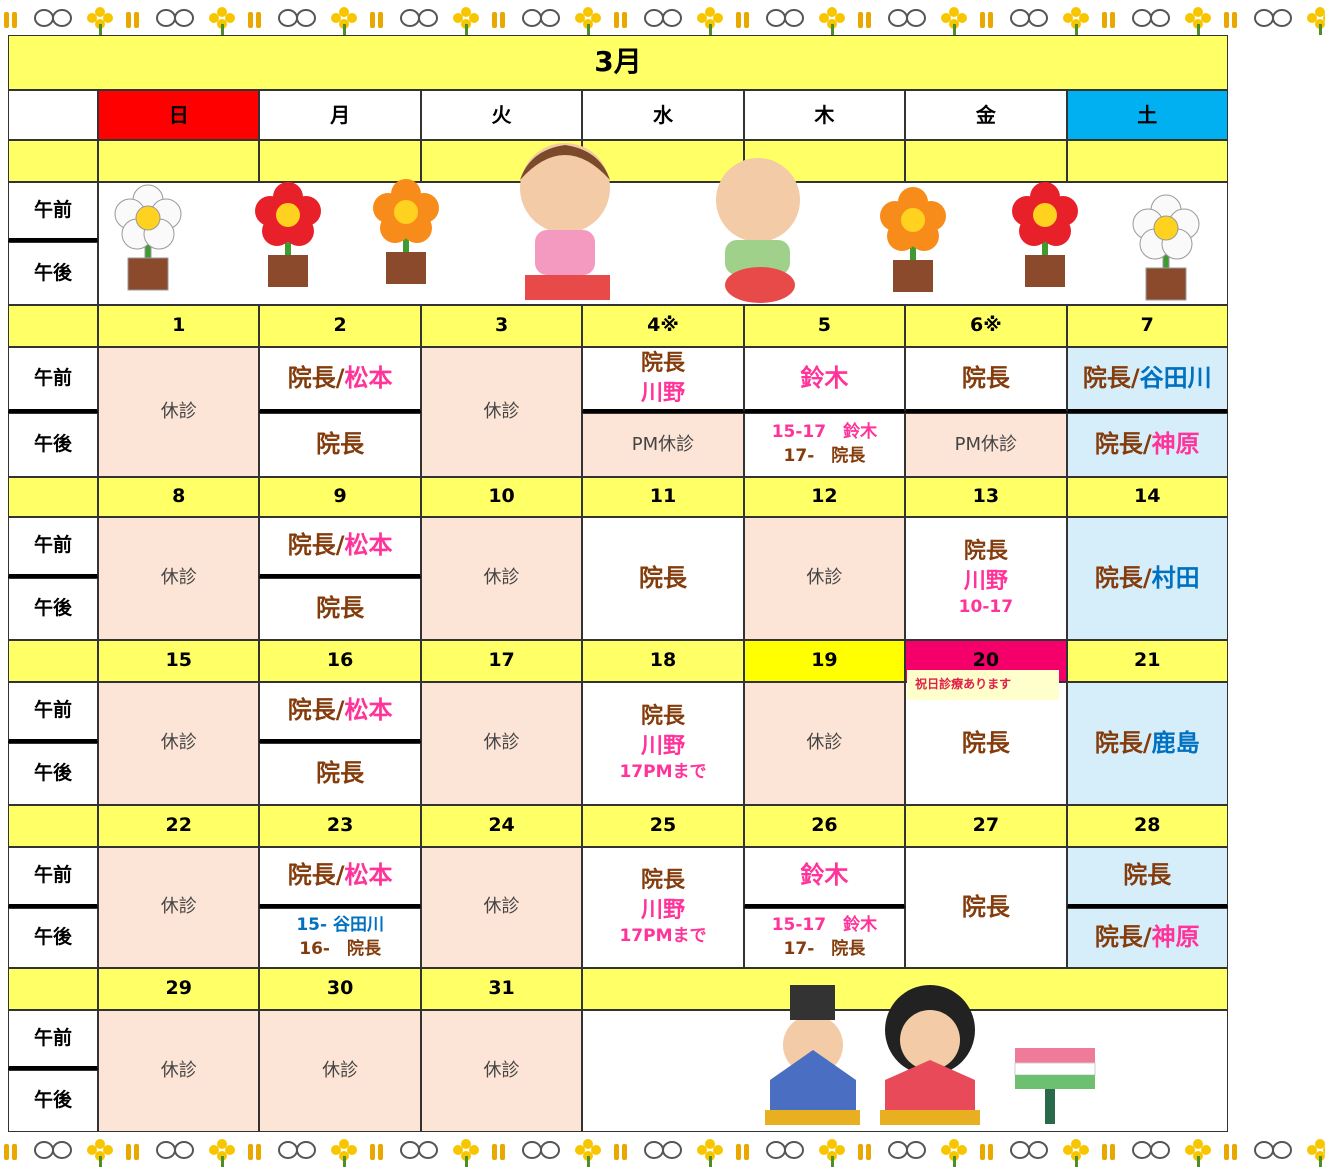  What do you see at coordinates (501, 115) in the screenshot?
I see `weekday: 火` at bounding box center [501, 115].